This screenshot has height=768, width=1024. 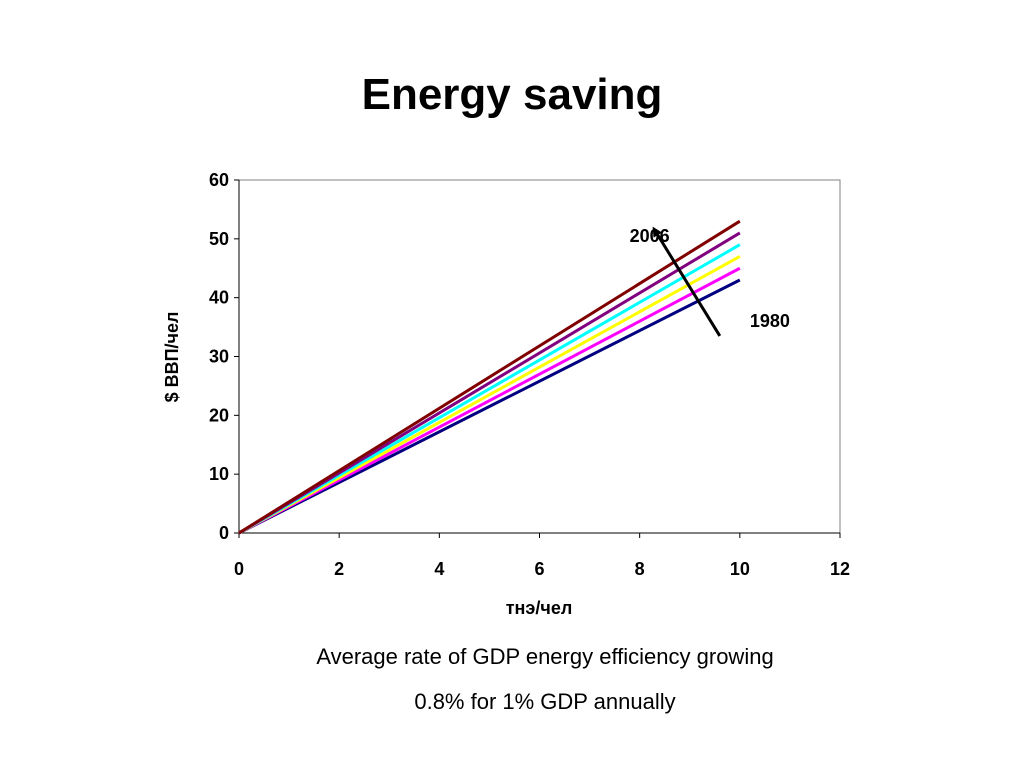 I want to click on y-tick-label: 40, so click(x=219, y=298).